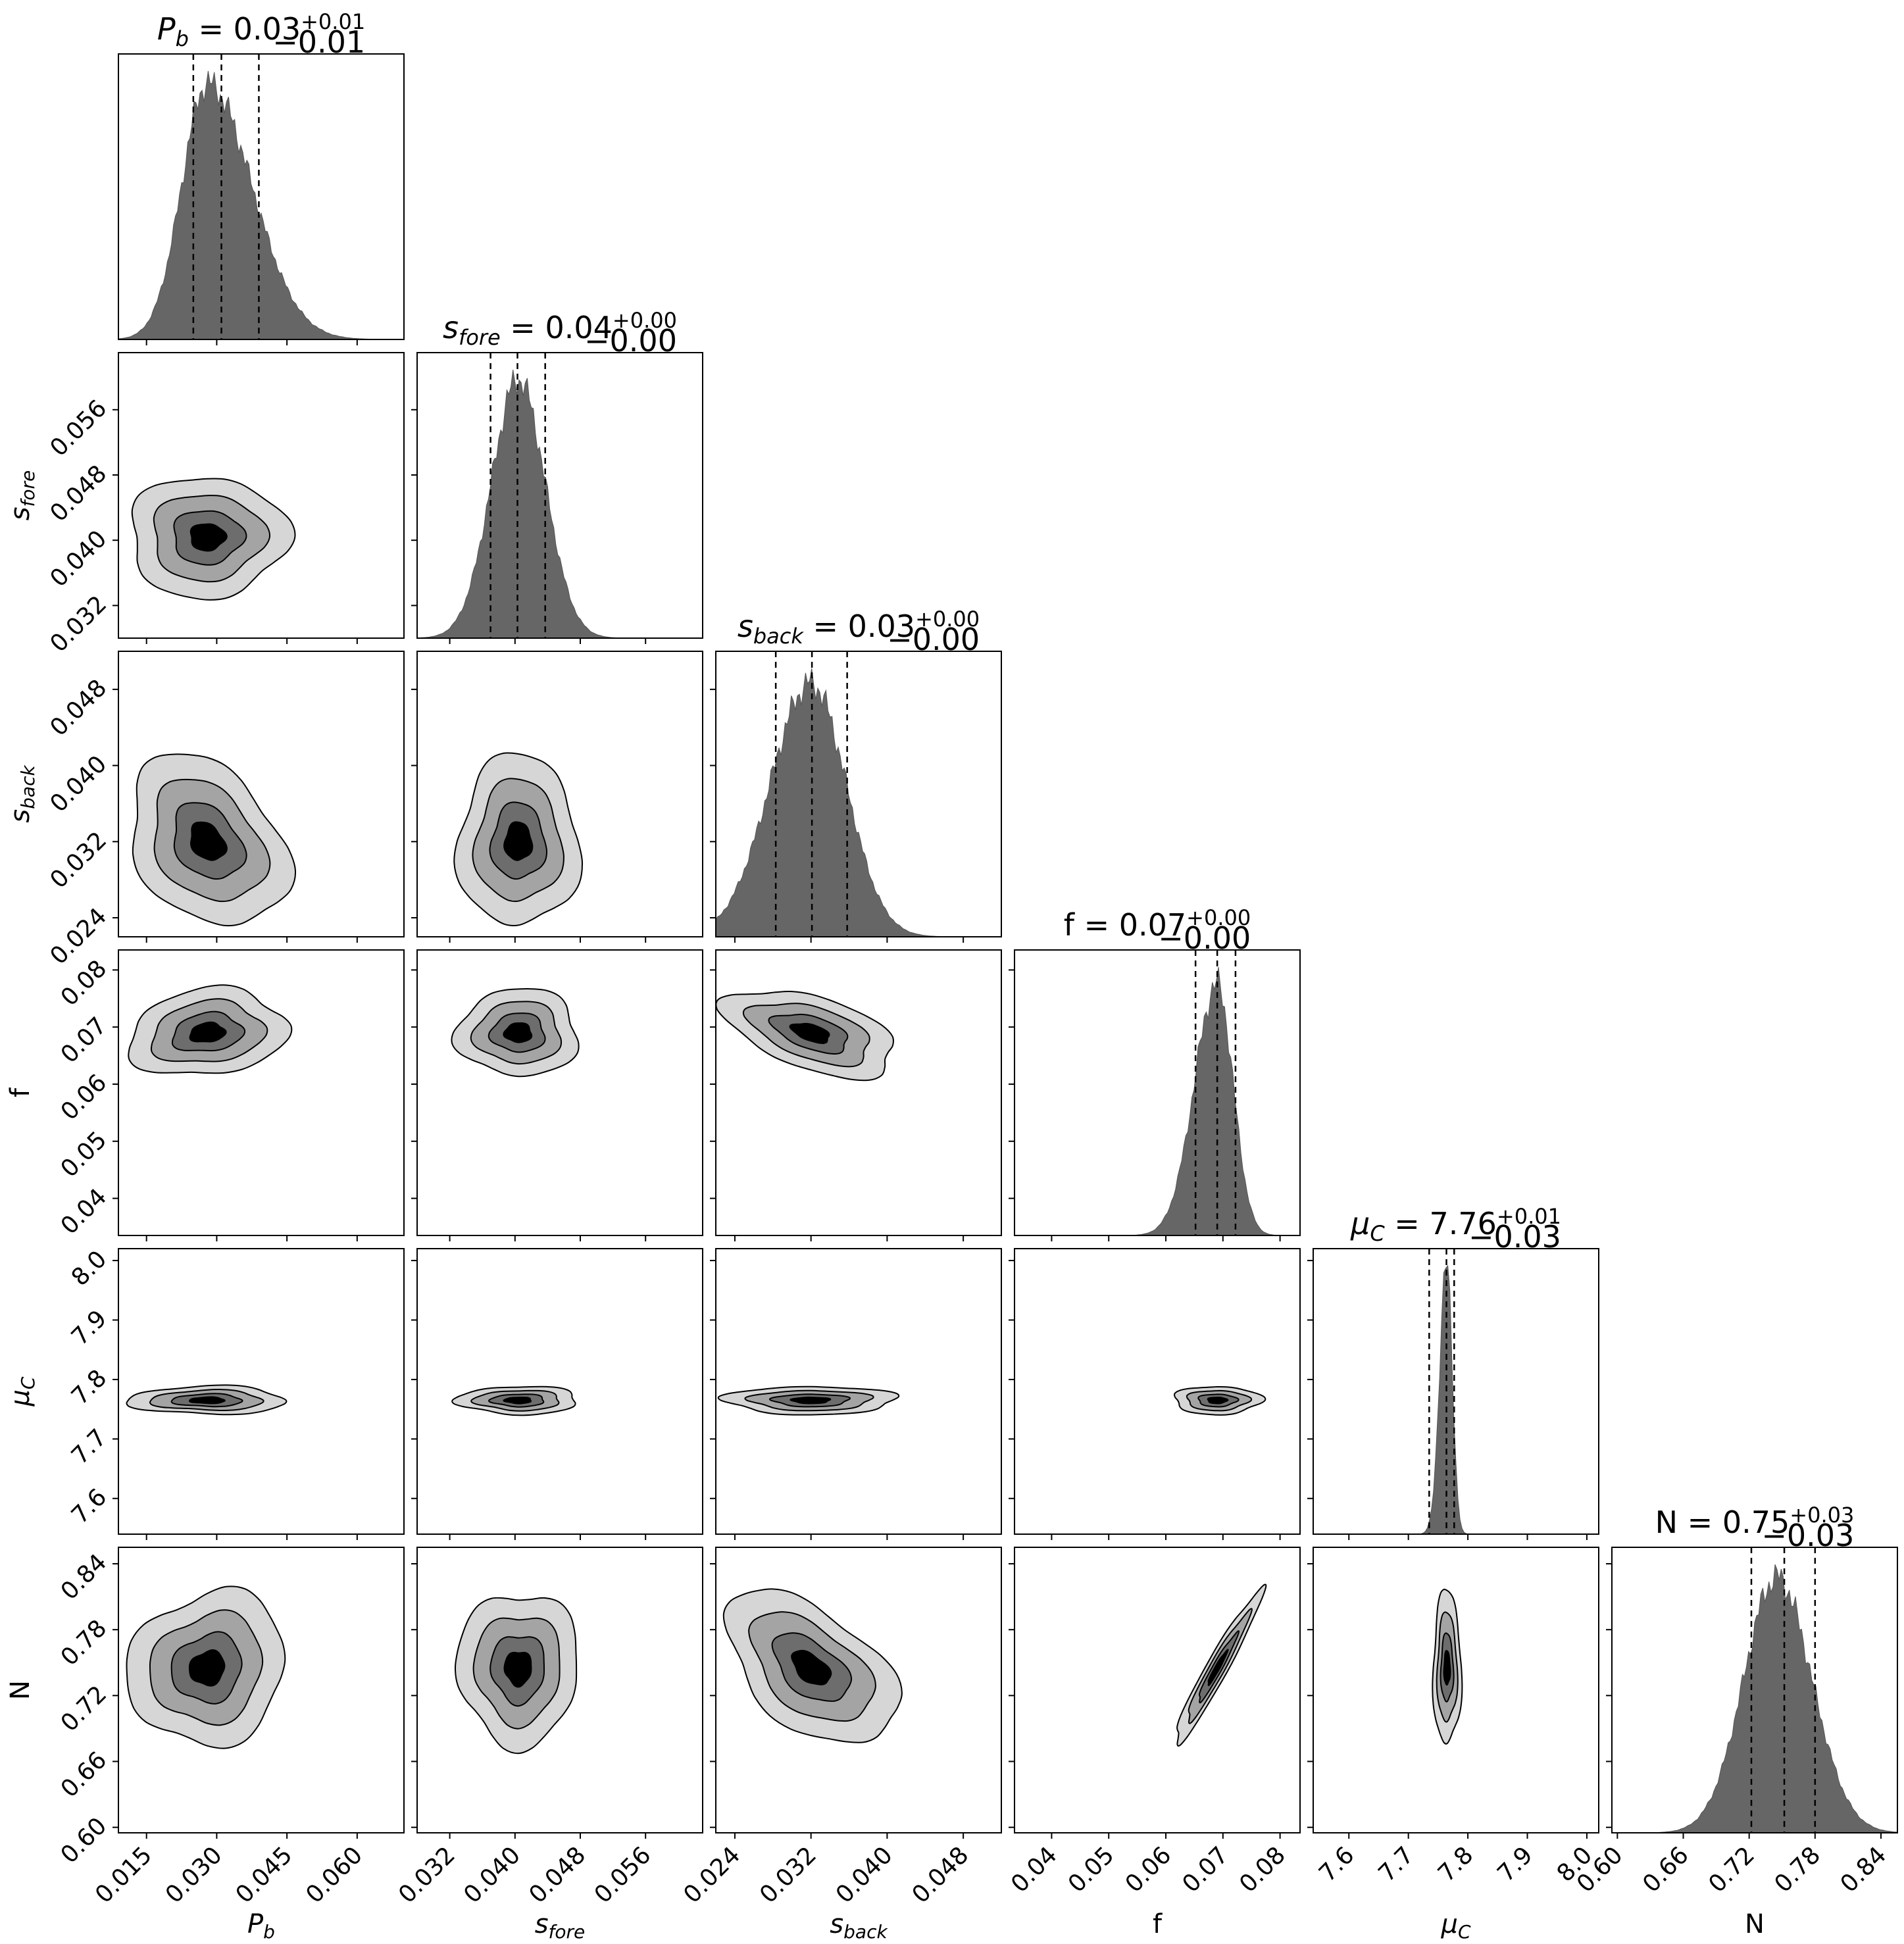 The width and height of the screenshot is (1904, 1944). I want to click on y-tick-label-muC: 8.0, so click(89, 1268).